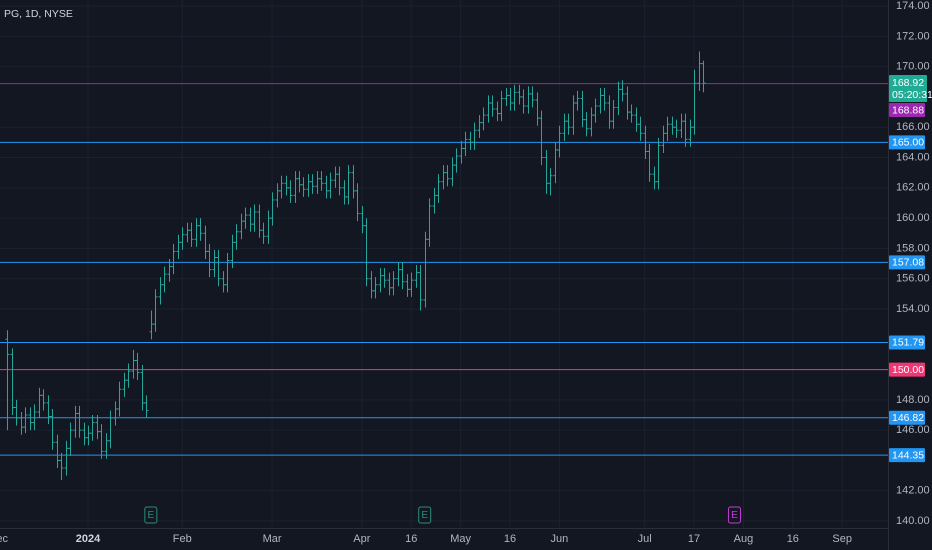  Describe the element at coordinates (913, 188) in the screenshot. I see `y-tick-label: 162.00` at that location.